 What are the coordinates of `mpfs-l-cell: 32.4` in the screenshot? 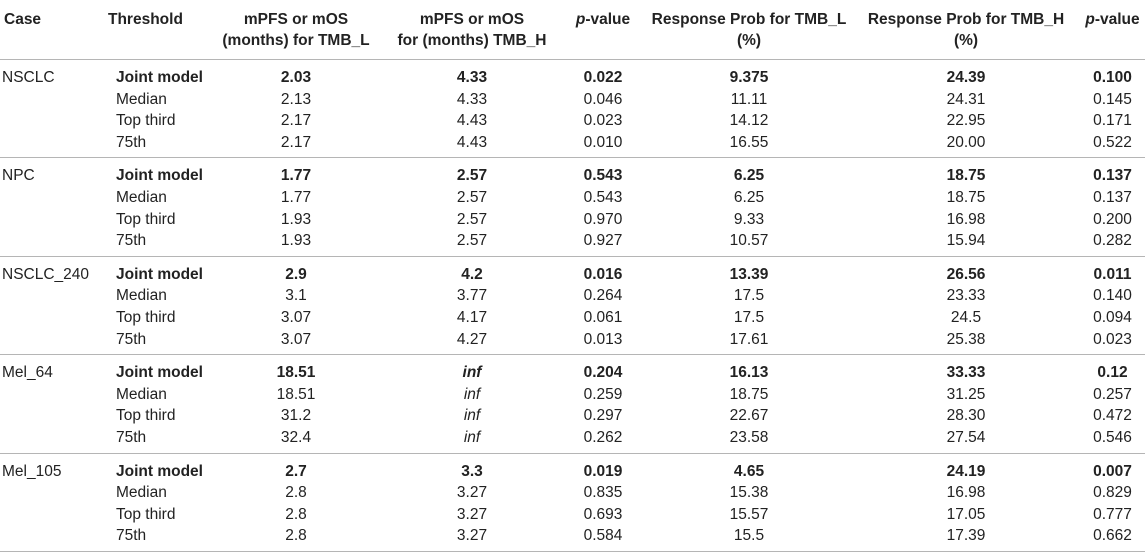 It's located at (296, 437).